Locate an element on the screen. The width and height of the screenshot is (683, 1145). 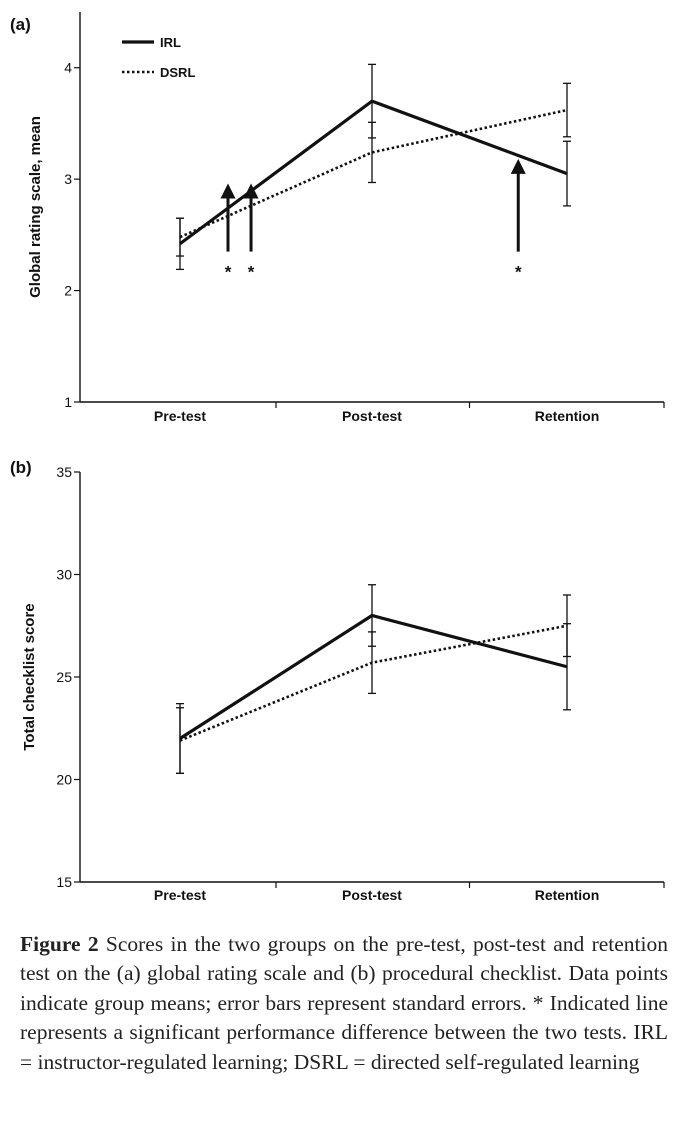
y-tick-label: 1 is located at coordinates (68, 402).